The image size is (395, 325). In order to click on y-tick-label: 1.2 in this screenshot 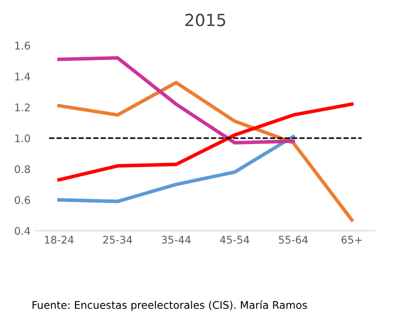, I will do `click(22, 107)`.